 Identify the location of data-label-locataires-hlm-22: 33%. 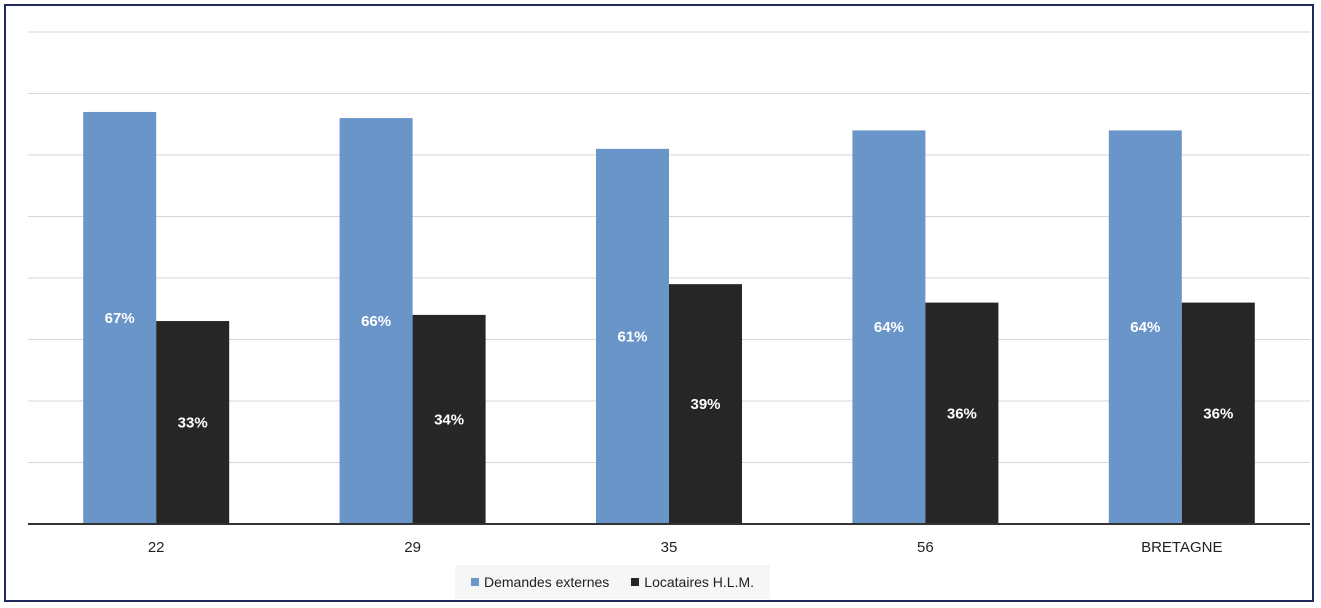
(193, 423).